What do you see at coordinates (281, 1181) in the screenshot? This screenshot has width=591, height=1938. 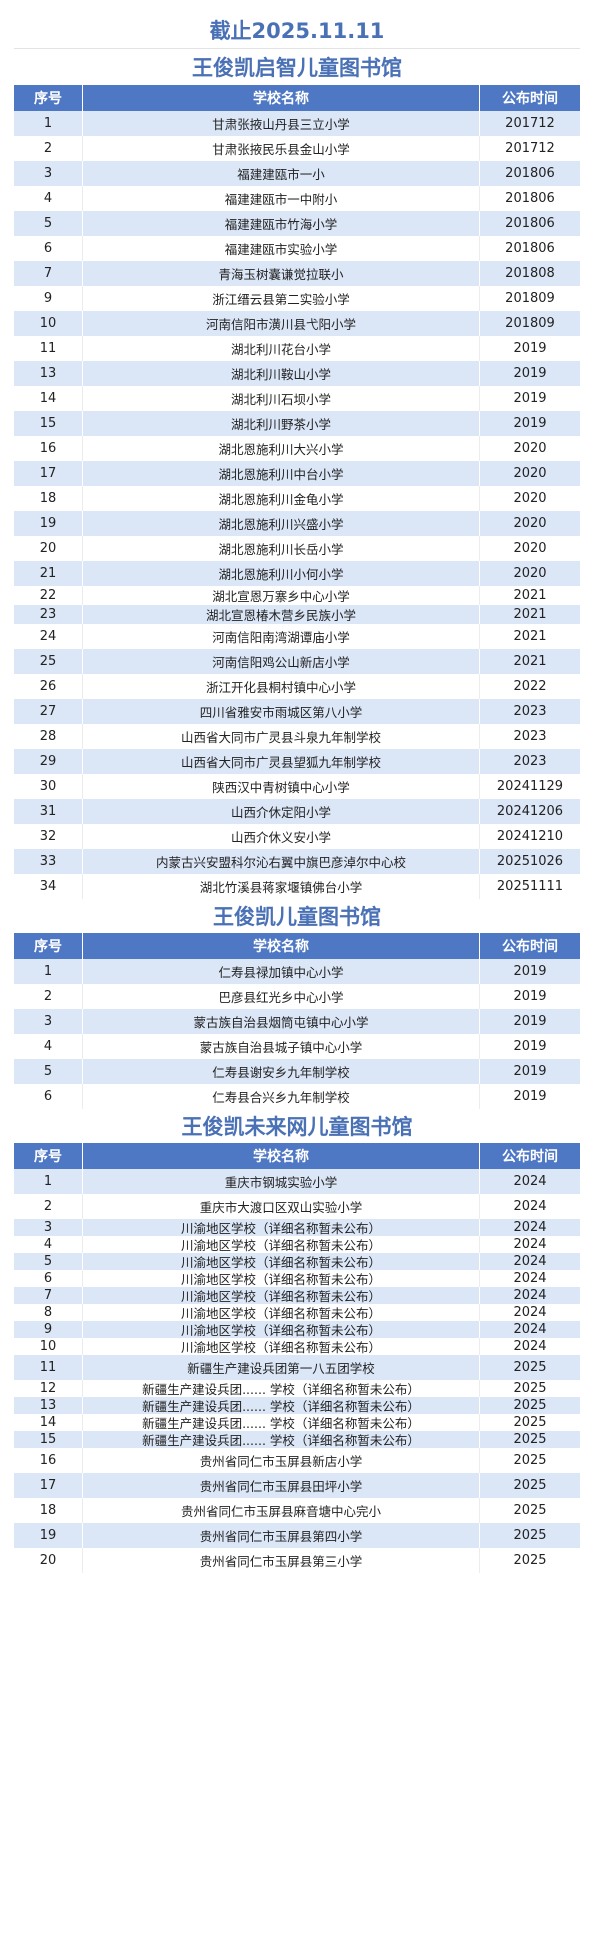 I see `cell-school: 重庆市钢城实验小学` at bounding box center [281, 1181].